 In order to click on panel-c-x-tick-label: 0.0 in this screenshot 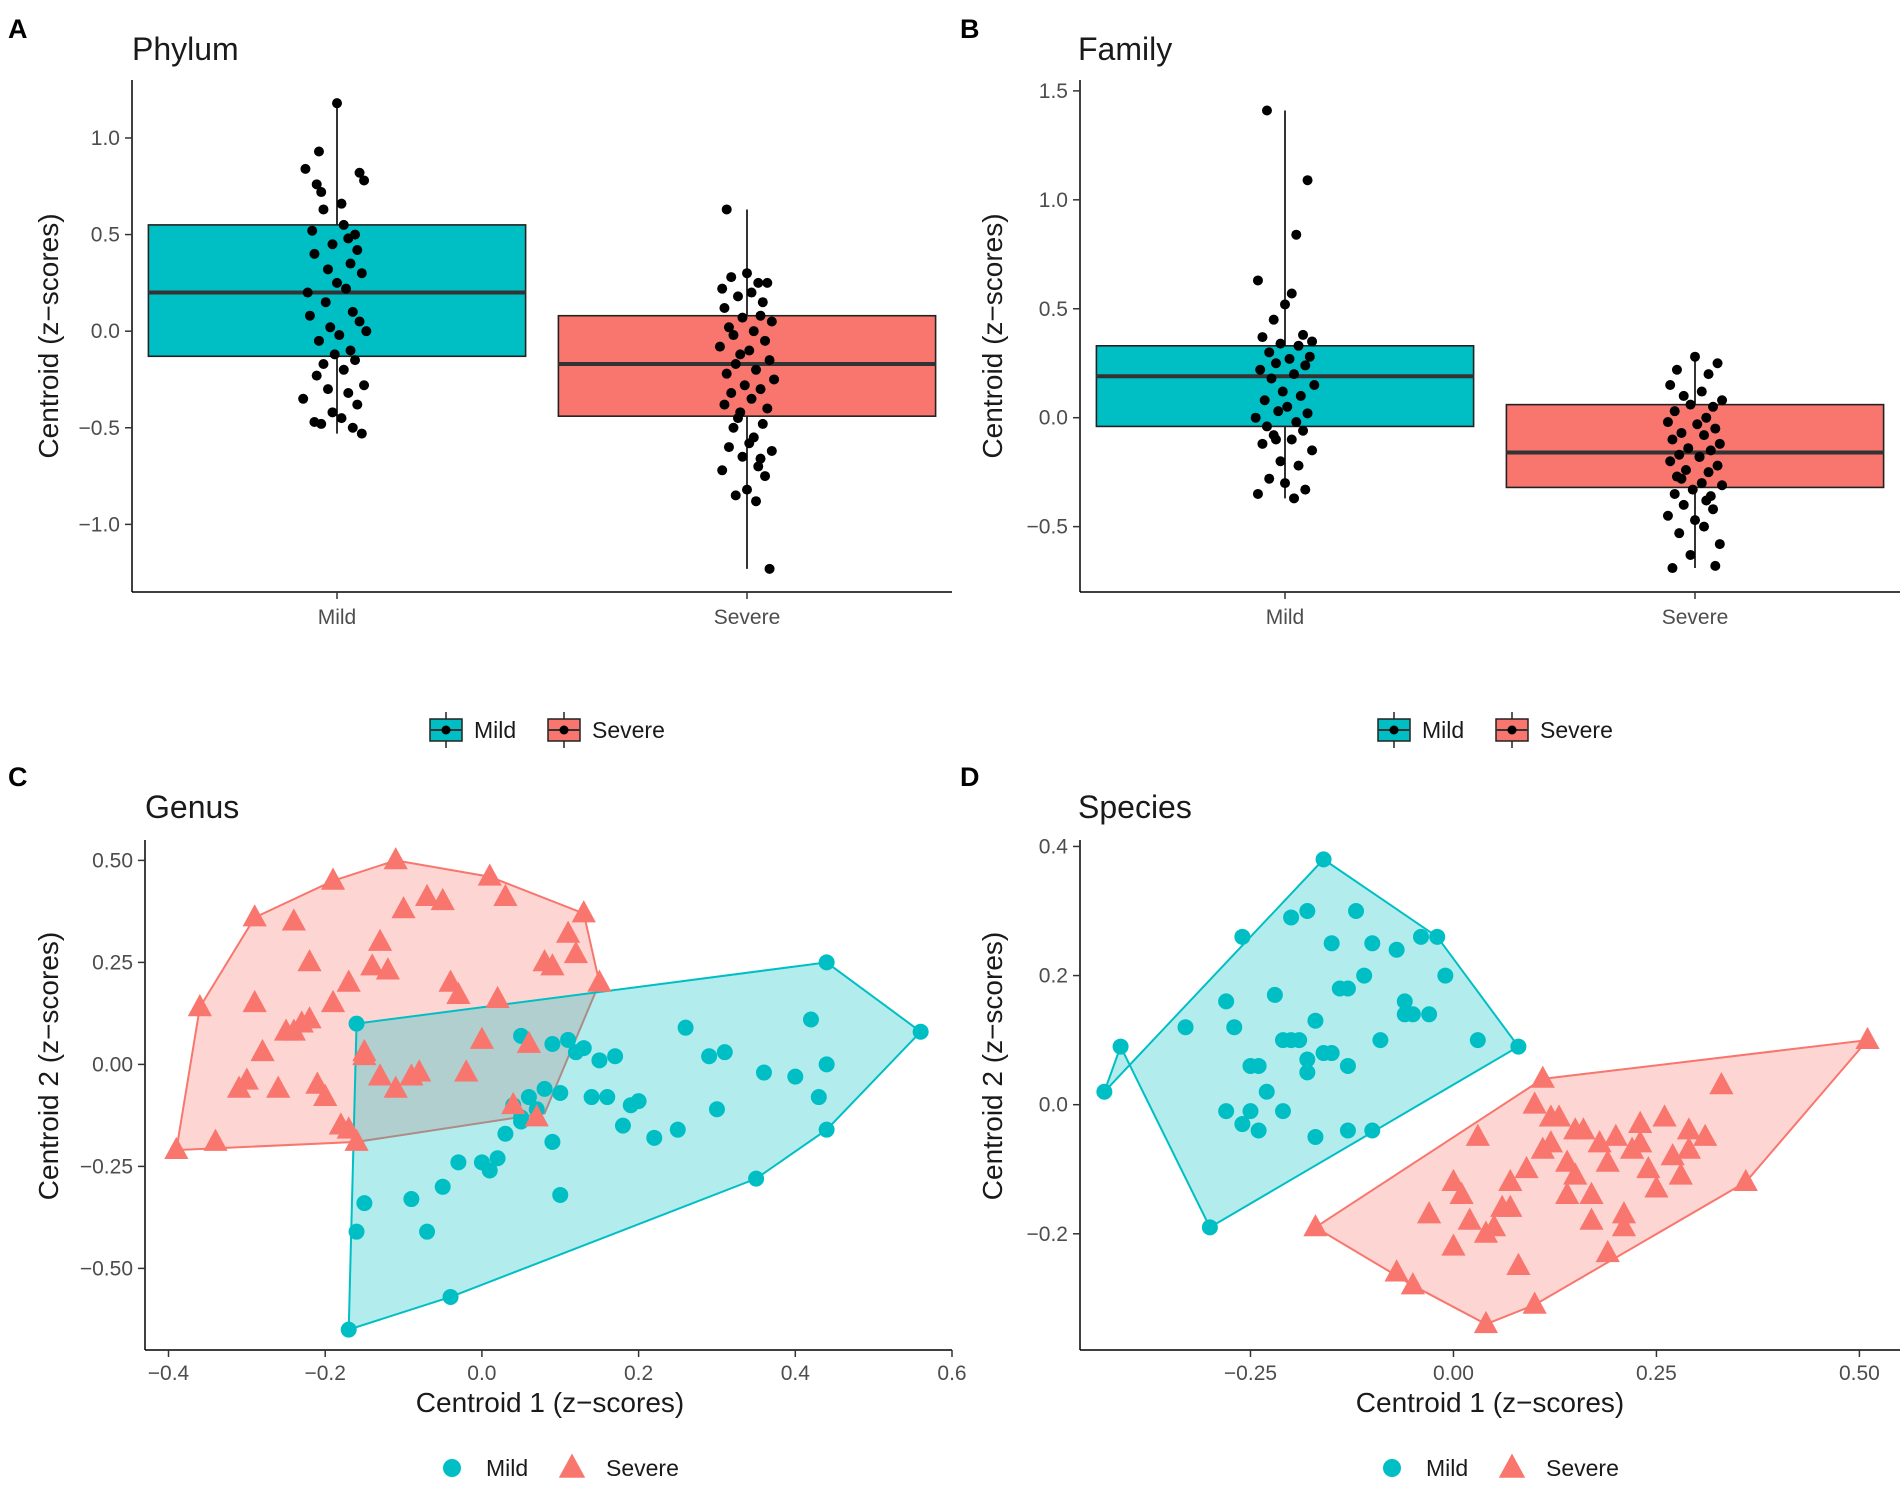, I will do `click(481, 1373)`.